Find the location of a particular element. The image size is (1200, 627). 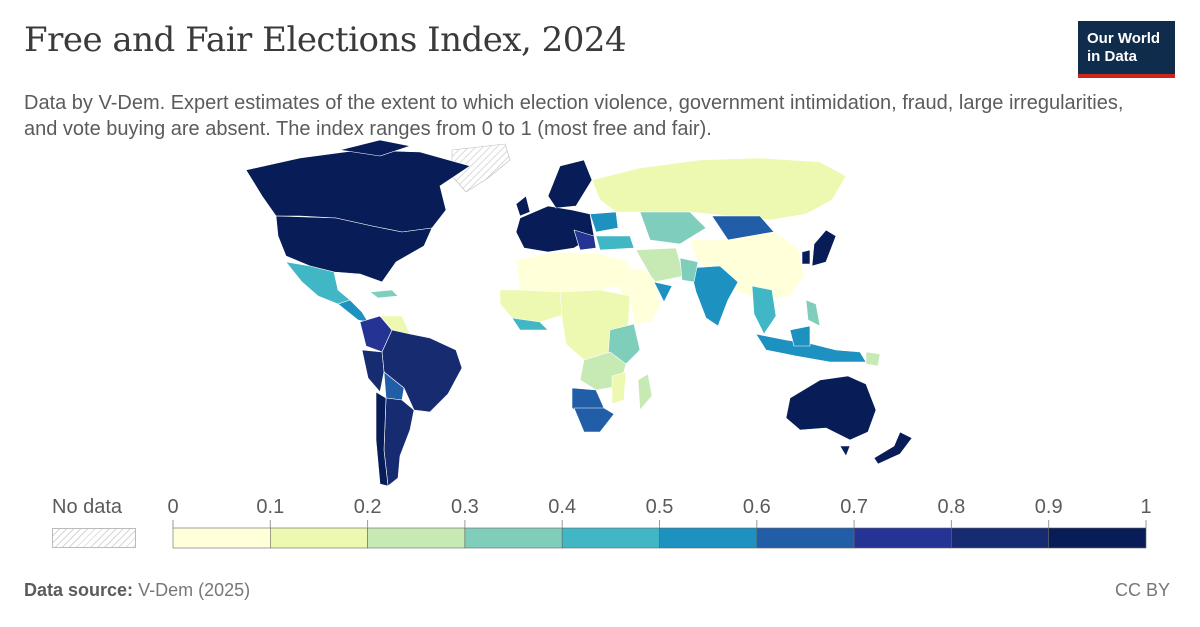

legend-no-data-label: No data is located at coordinates (87, 507).